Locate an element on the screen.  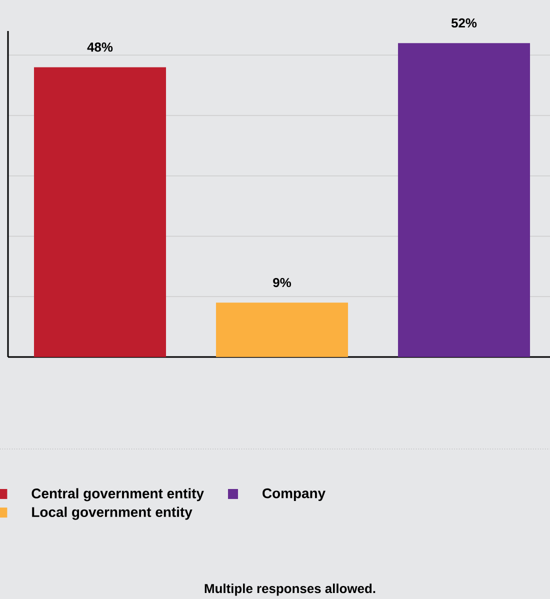
legend-label: Central government entity is located at coordinates (118, 495).